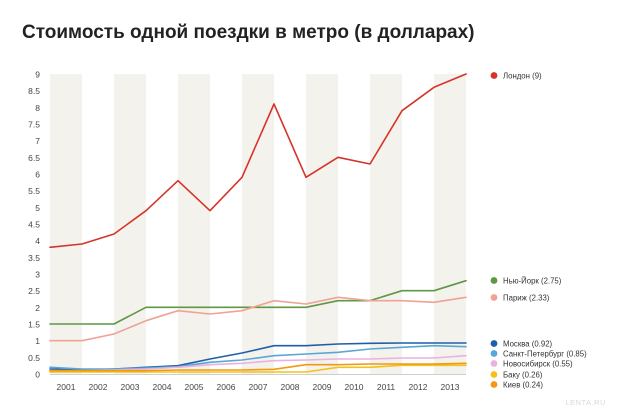 The height and width of the screenshot is (420, 620). What do you see at coordinates (34, 225) in the screenshot?
I see `y-tick-label: 4.5` at bounding box center [34, 225].